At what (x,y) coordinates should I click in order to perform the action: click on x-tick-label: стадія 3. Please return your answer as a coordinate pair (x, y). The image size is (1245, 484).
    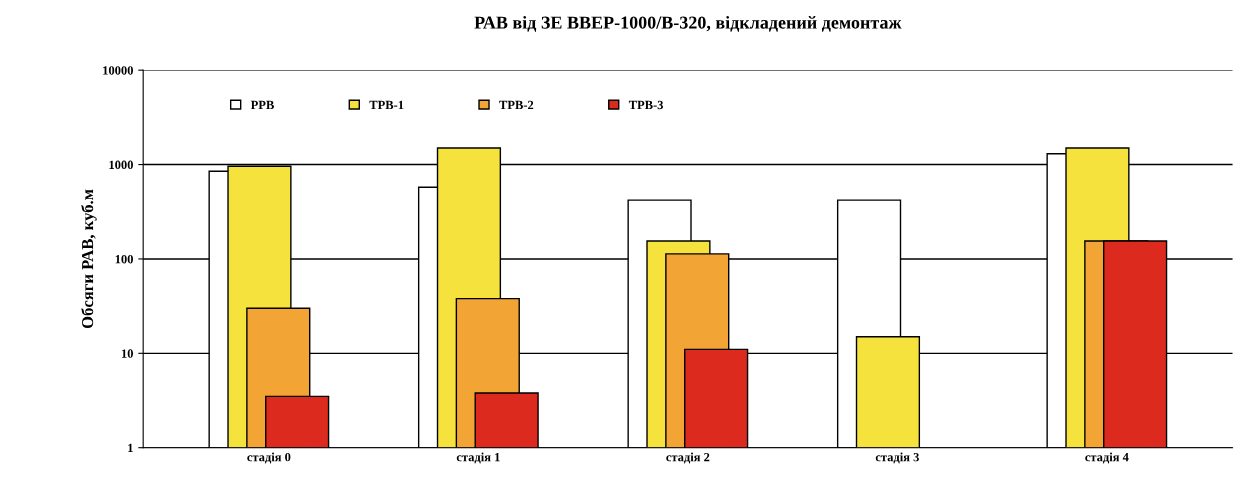
    Looking at the image, I should click on (897, 458).